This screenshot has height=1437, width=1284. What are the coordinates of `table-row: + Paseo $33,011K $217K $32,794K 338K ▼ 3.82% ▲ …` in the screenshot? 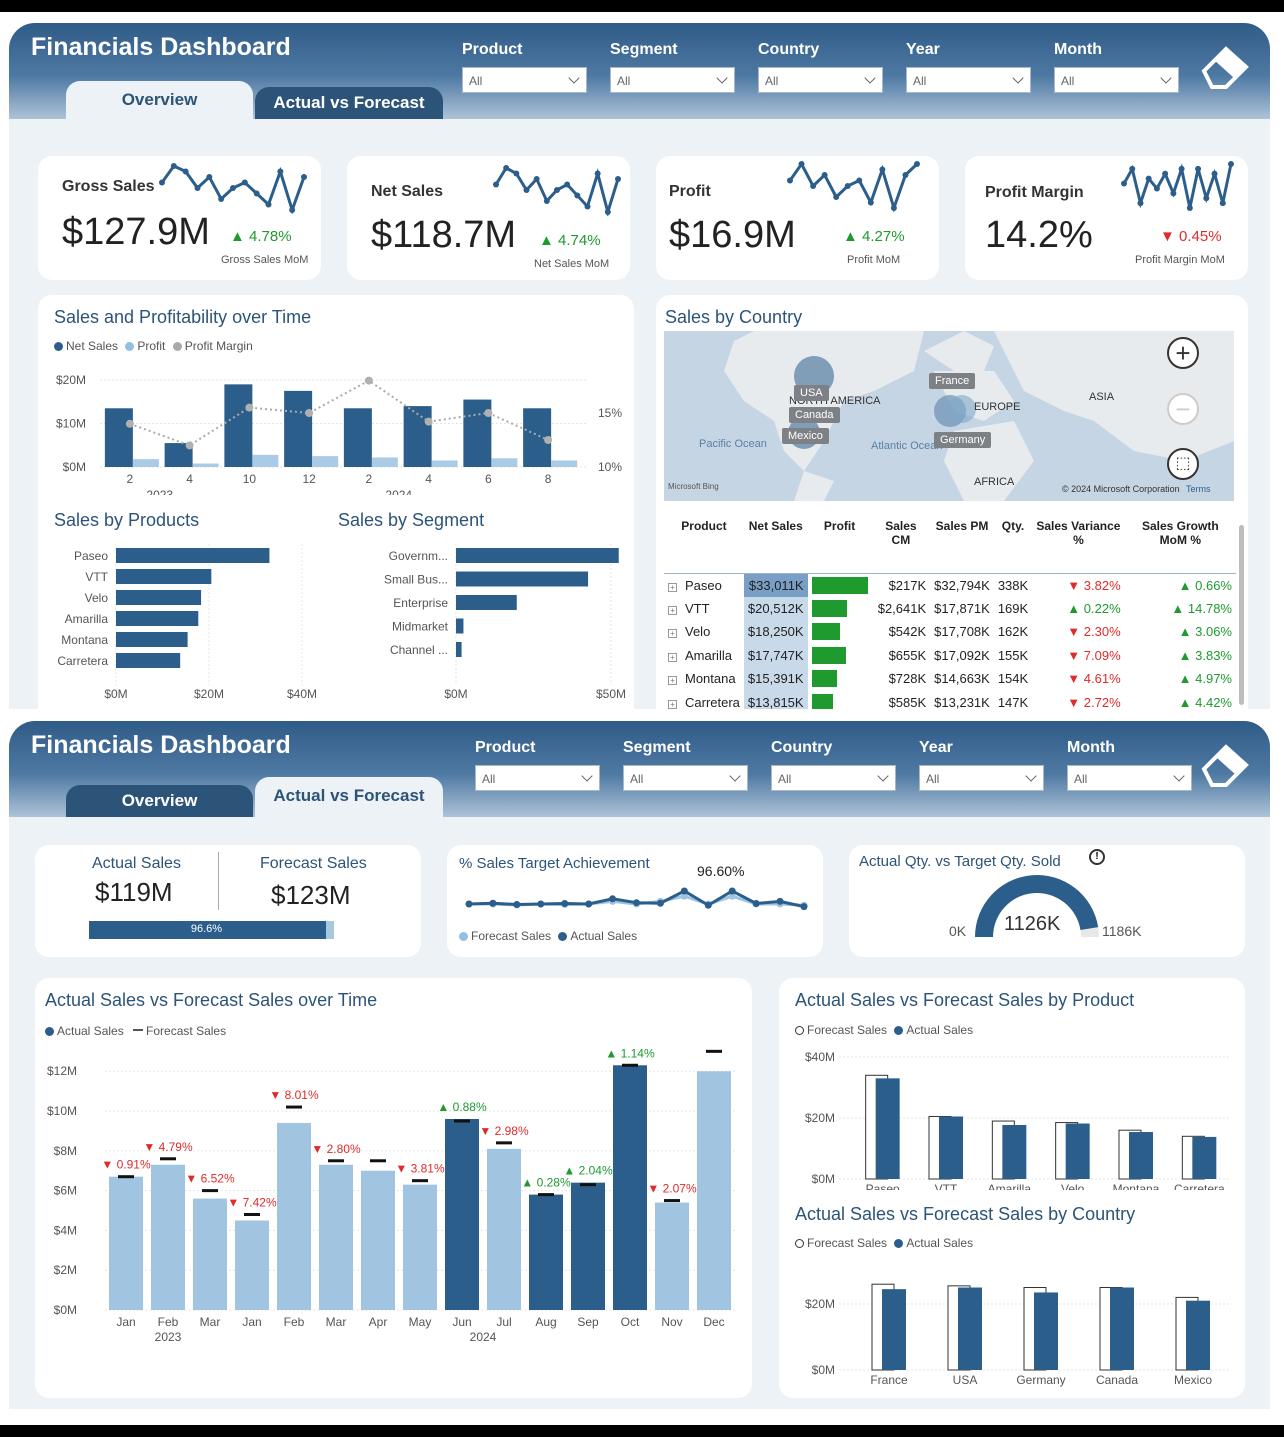 It's located at (950, 585).